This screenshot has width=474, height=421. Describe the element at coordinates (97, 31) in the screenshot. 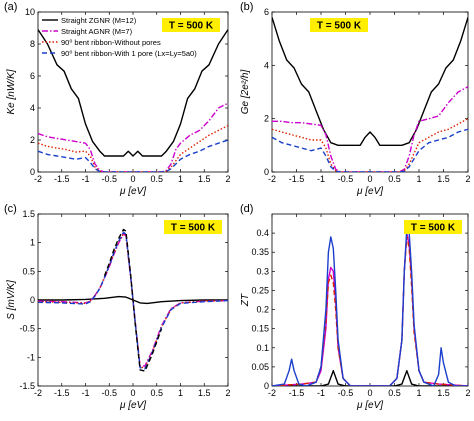

I see `legend-label: Straight AGNR (M=7)` at that location.